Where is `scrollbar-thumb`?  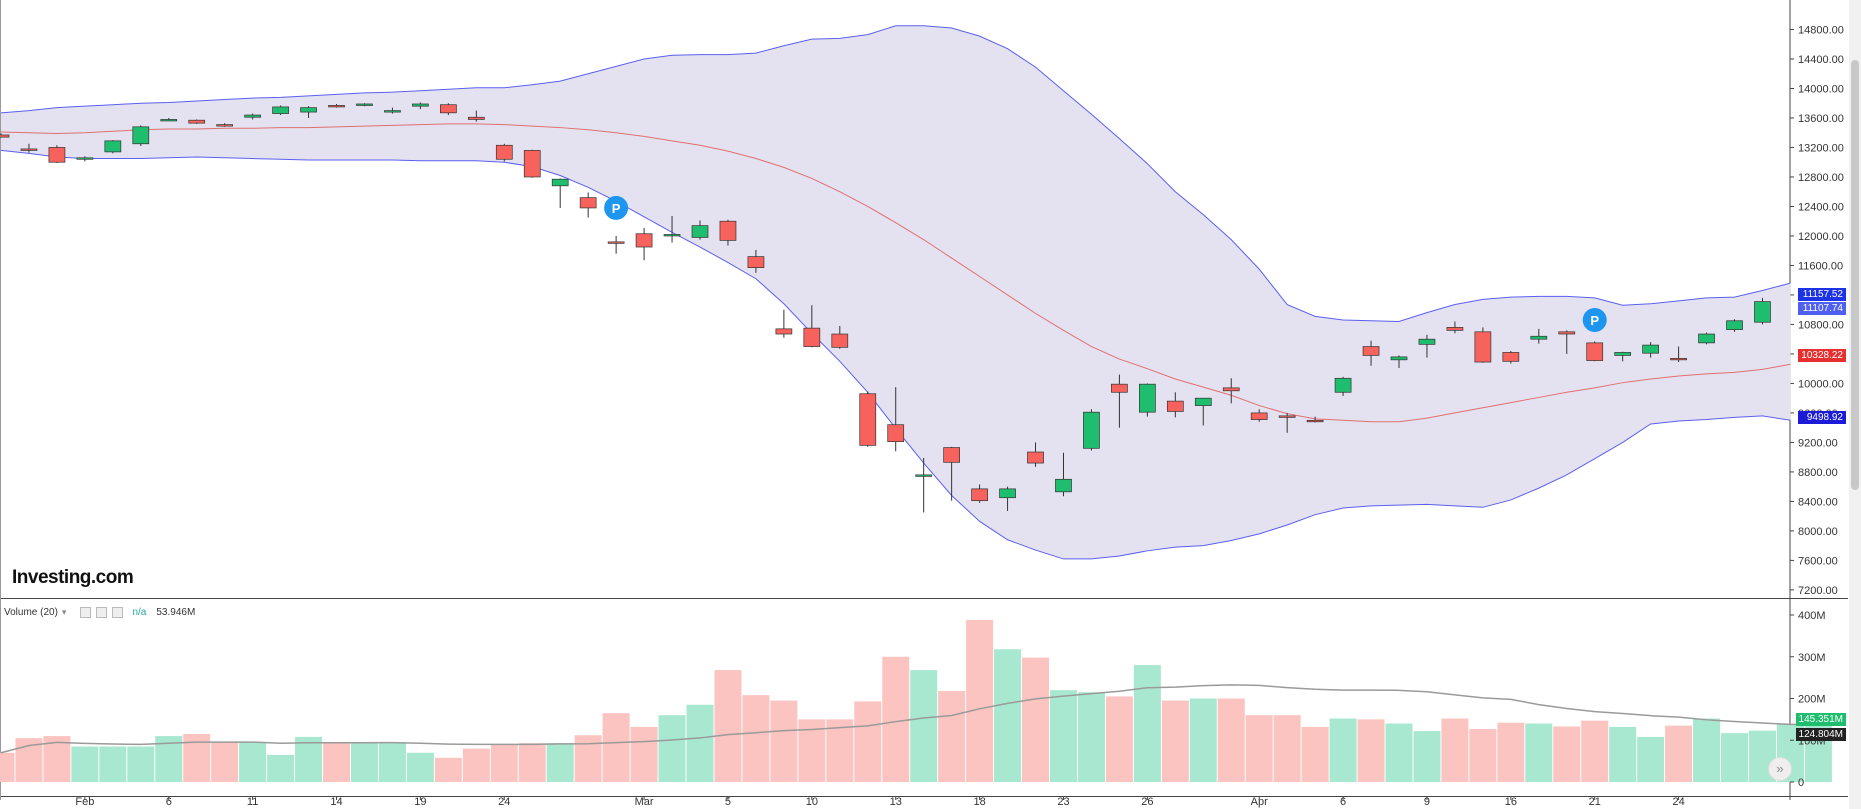 scrollbar-thumb is located at coordinates (1855, 275).